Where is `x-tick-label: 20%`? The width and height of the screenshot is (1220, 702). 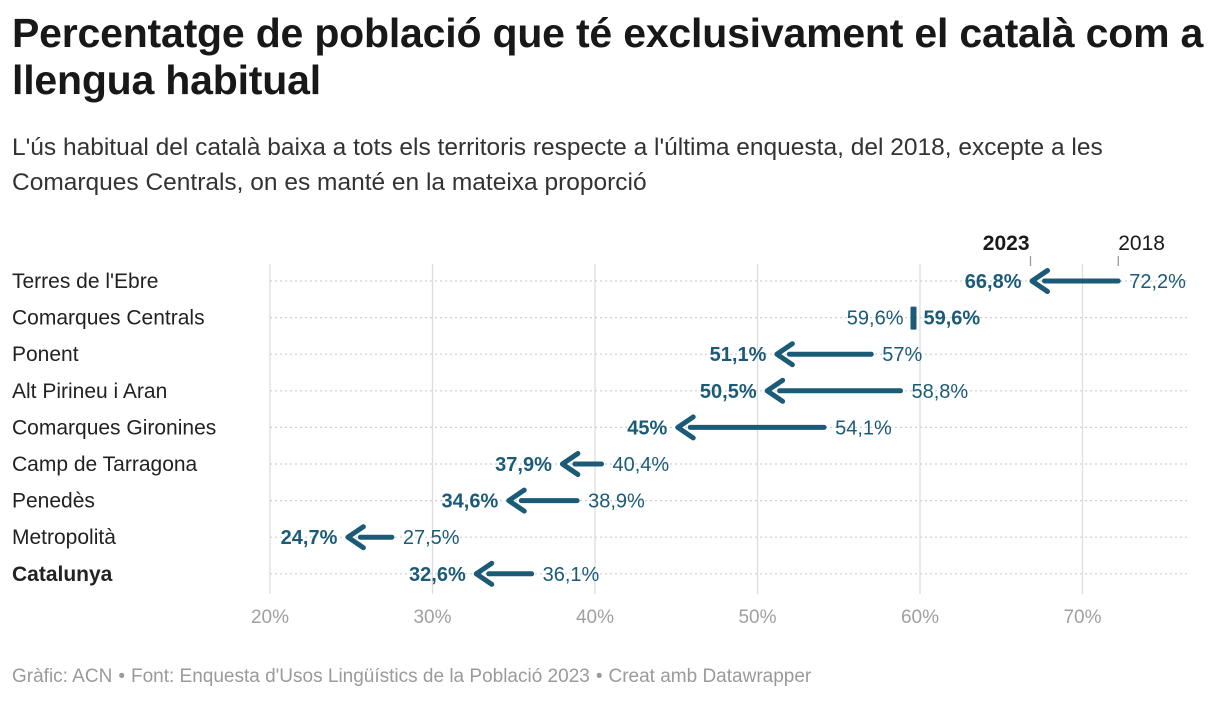
x-tick-label: 20% is located at coordinates (270, 617).